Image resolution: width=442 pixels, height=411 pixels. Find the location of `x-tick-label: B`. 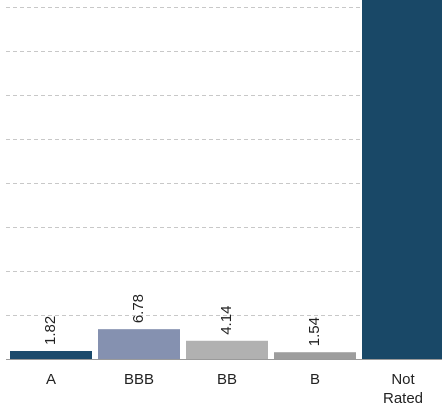

x-tick-label: B is located at coordinates (315, 379).